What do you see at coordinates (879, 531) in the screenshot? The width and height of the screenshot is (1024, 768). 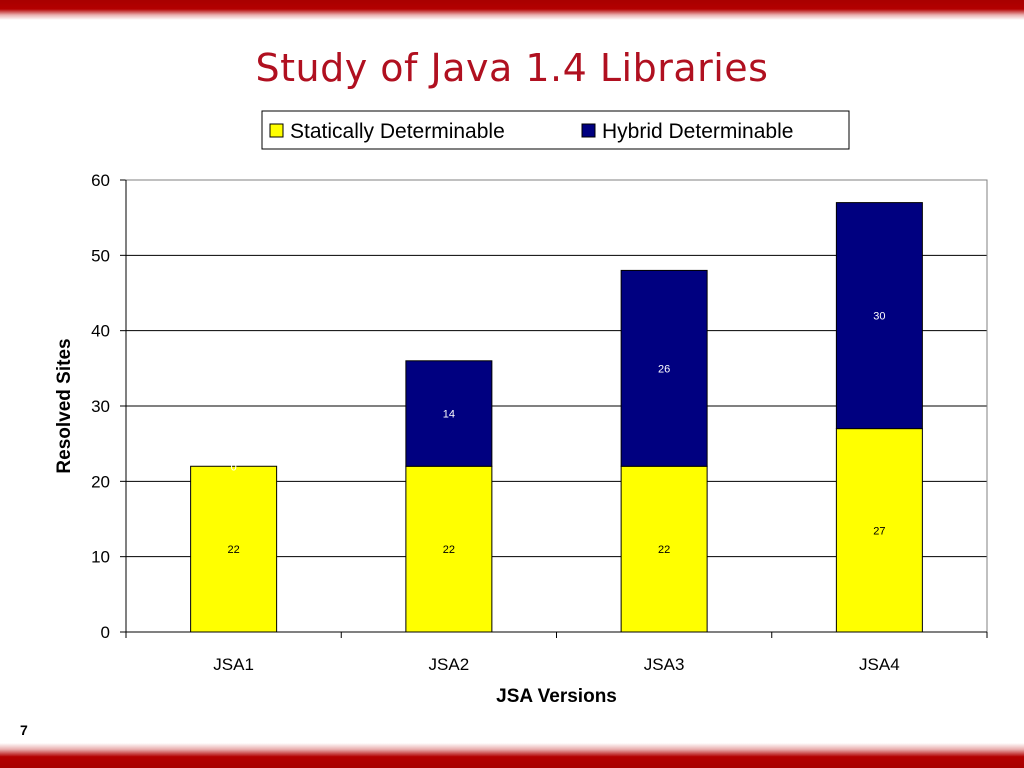 I see `data-label: 27` at bounding box center [879, 531].